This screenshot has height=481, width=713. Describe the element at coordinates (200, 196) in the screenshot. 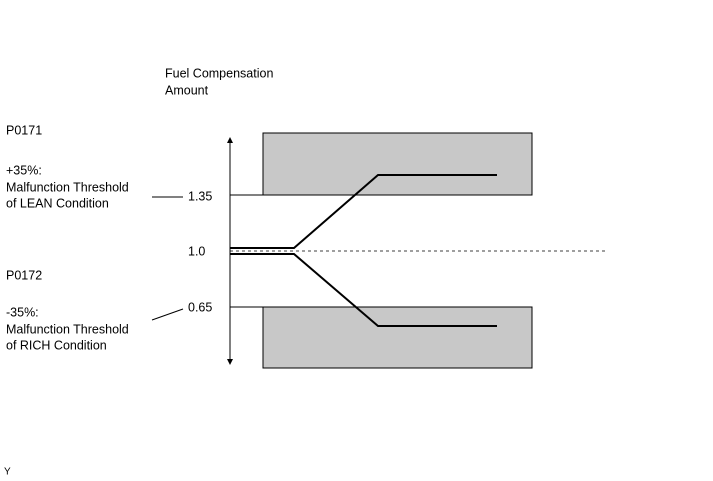

I see `level-label: 1.35` at that location.